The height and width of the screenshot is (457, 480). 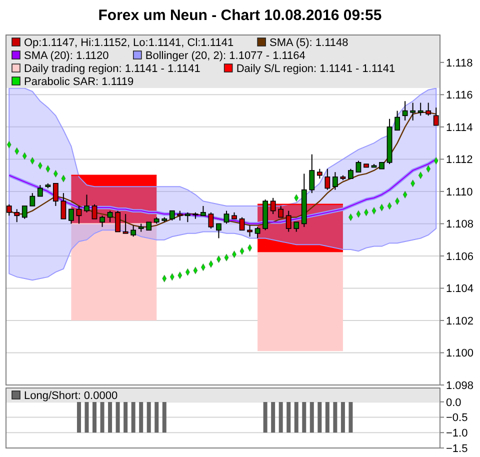 What do you see at coordinates (457, 418) in the screenshot?
I see `y-tick-label: −0.5` at bounding box center [457, 418].